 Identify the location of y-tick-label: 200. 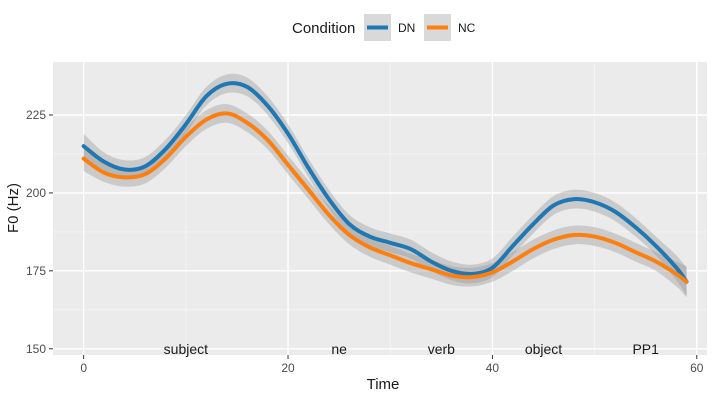
(36, 193).